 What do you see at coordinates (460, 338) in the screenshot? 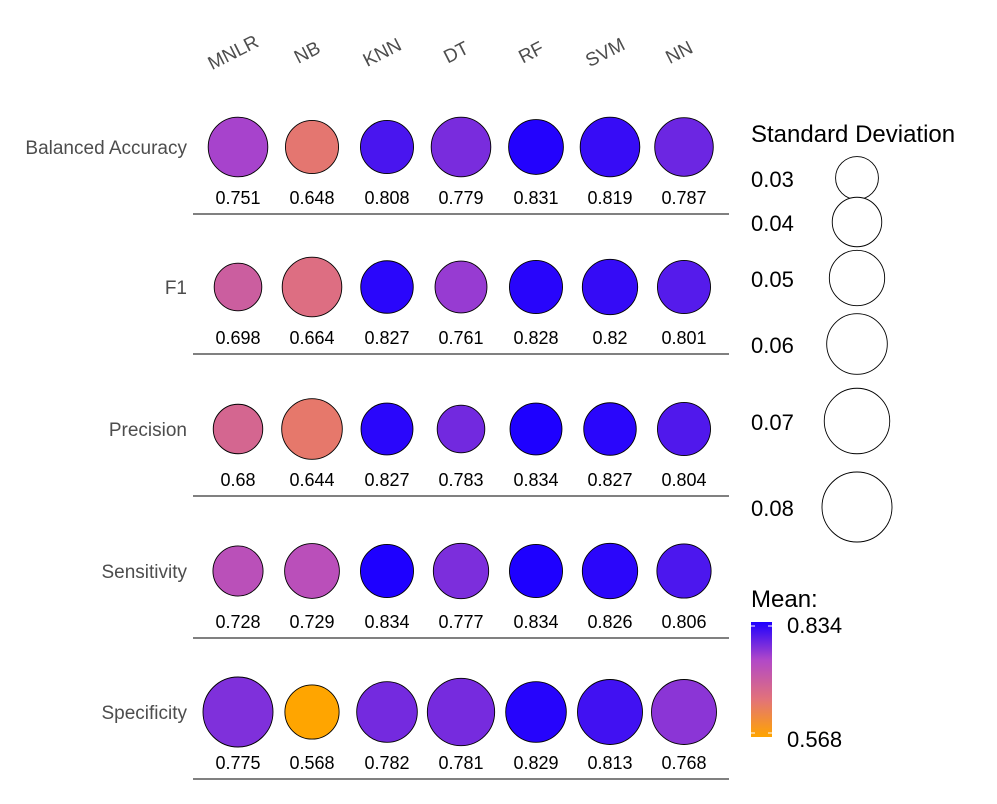
I see `value-label-f1-dt: 0.761` at bounding box center [460, 338].